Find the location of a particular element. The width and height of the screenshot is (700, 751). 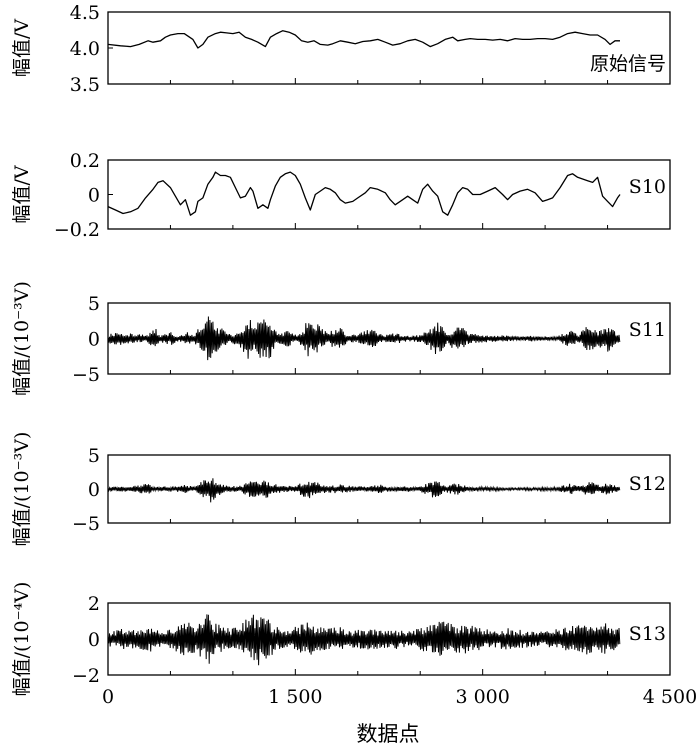

y-tick-label: 2 is located at coordinates (94, 604).